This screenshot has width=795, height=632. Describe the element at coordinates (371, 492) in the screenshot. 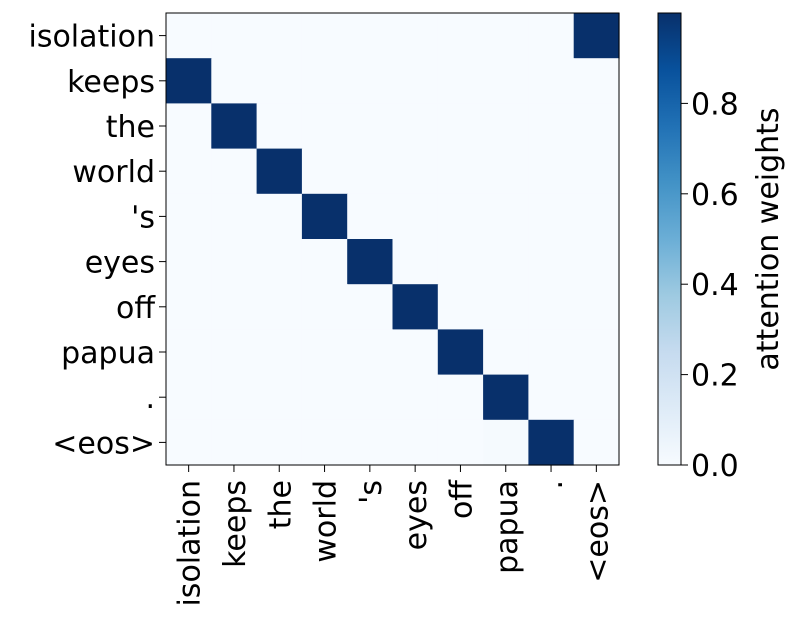

I see `x-tick-label: 's` at that location.